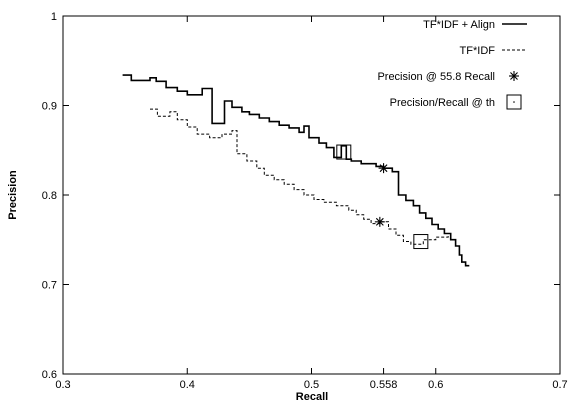 This screenshot has width=571, height=405. Describe the element at coordinates (514, 76) in the screenshot. I see `legend-asterisk-marker` at that location.